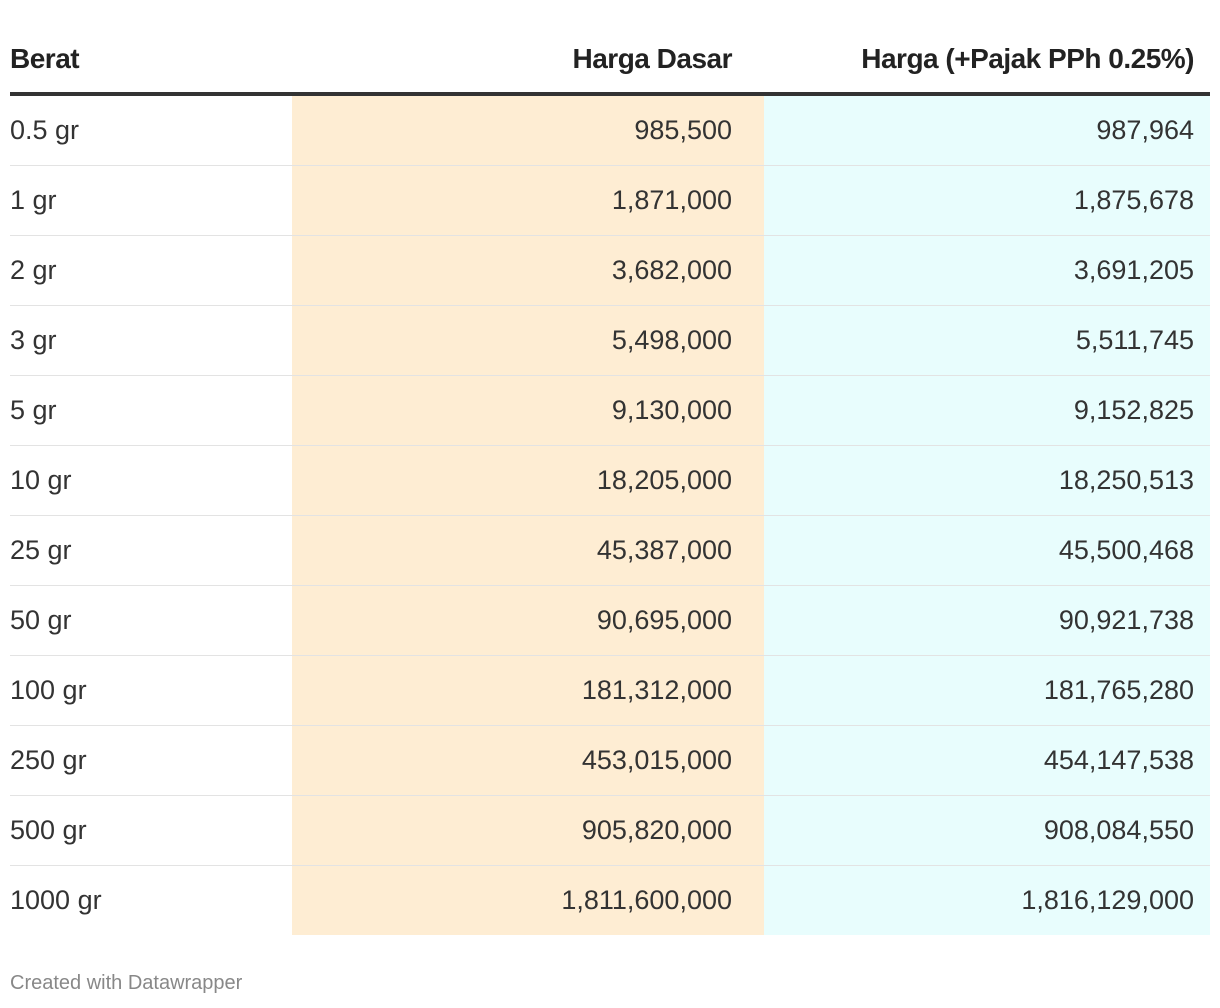 The image size is (1220, 1008). What do you see at coordinates (528, 830) in the screenshot?
I see `table-cell: 905,820,000` at bounding box center [528, 830].